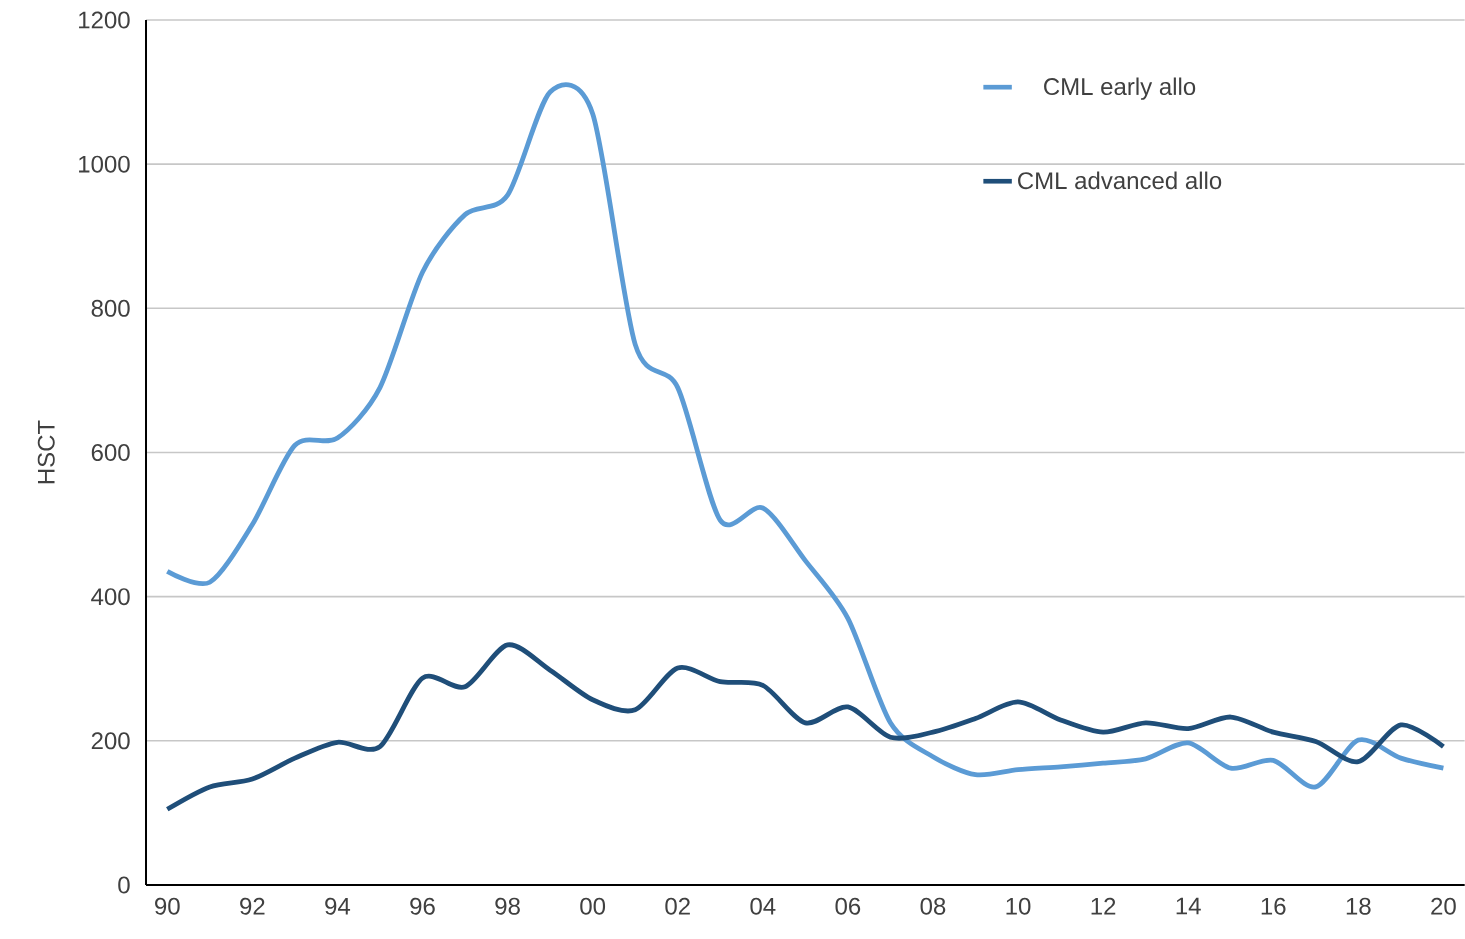 Image resolution: width=1465 pixels, height=939 pixels. Describe the element at coordinates (1273, 906) in the screenshot. I see `x-tick-label: 16` at that location.